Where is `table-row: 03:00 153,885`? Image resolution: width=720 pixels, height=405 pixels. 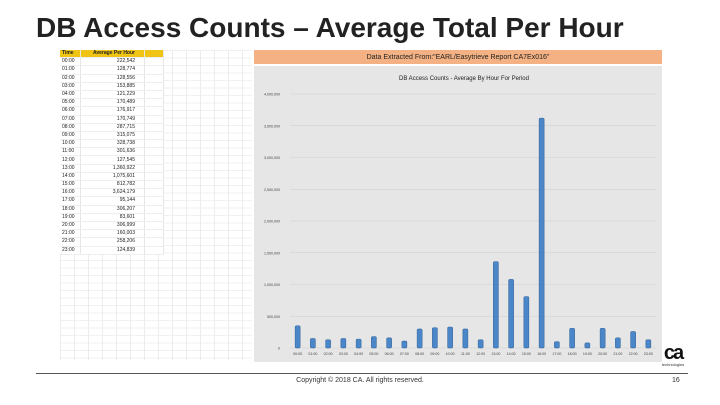
table-row: 03:00 153,885 is located at coordinates (112, 86).